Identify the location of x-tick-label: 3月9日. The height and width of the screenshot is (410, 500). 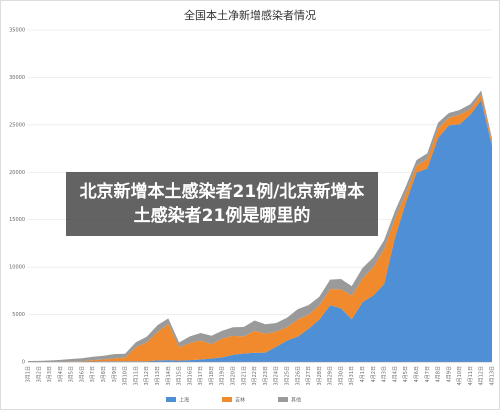
(115, 374).